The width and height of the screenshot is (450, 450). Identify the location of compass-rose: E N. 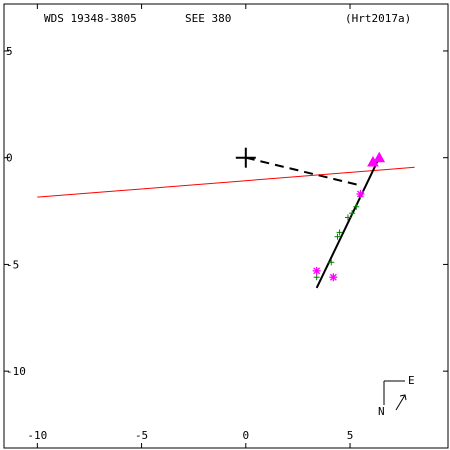
(396, 396).